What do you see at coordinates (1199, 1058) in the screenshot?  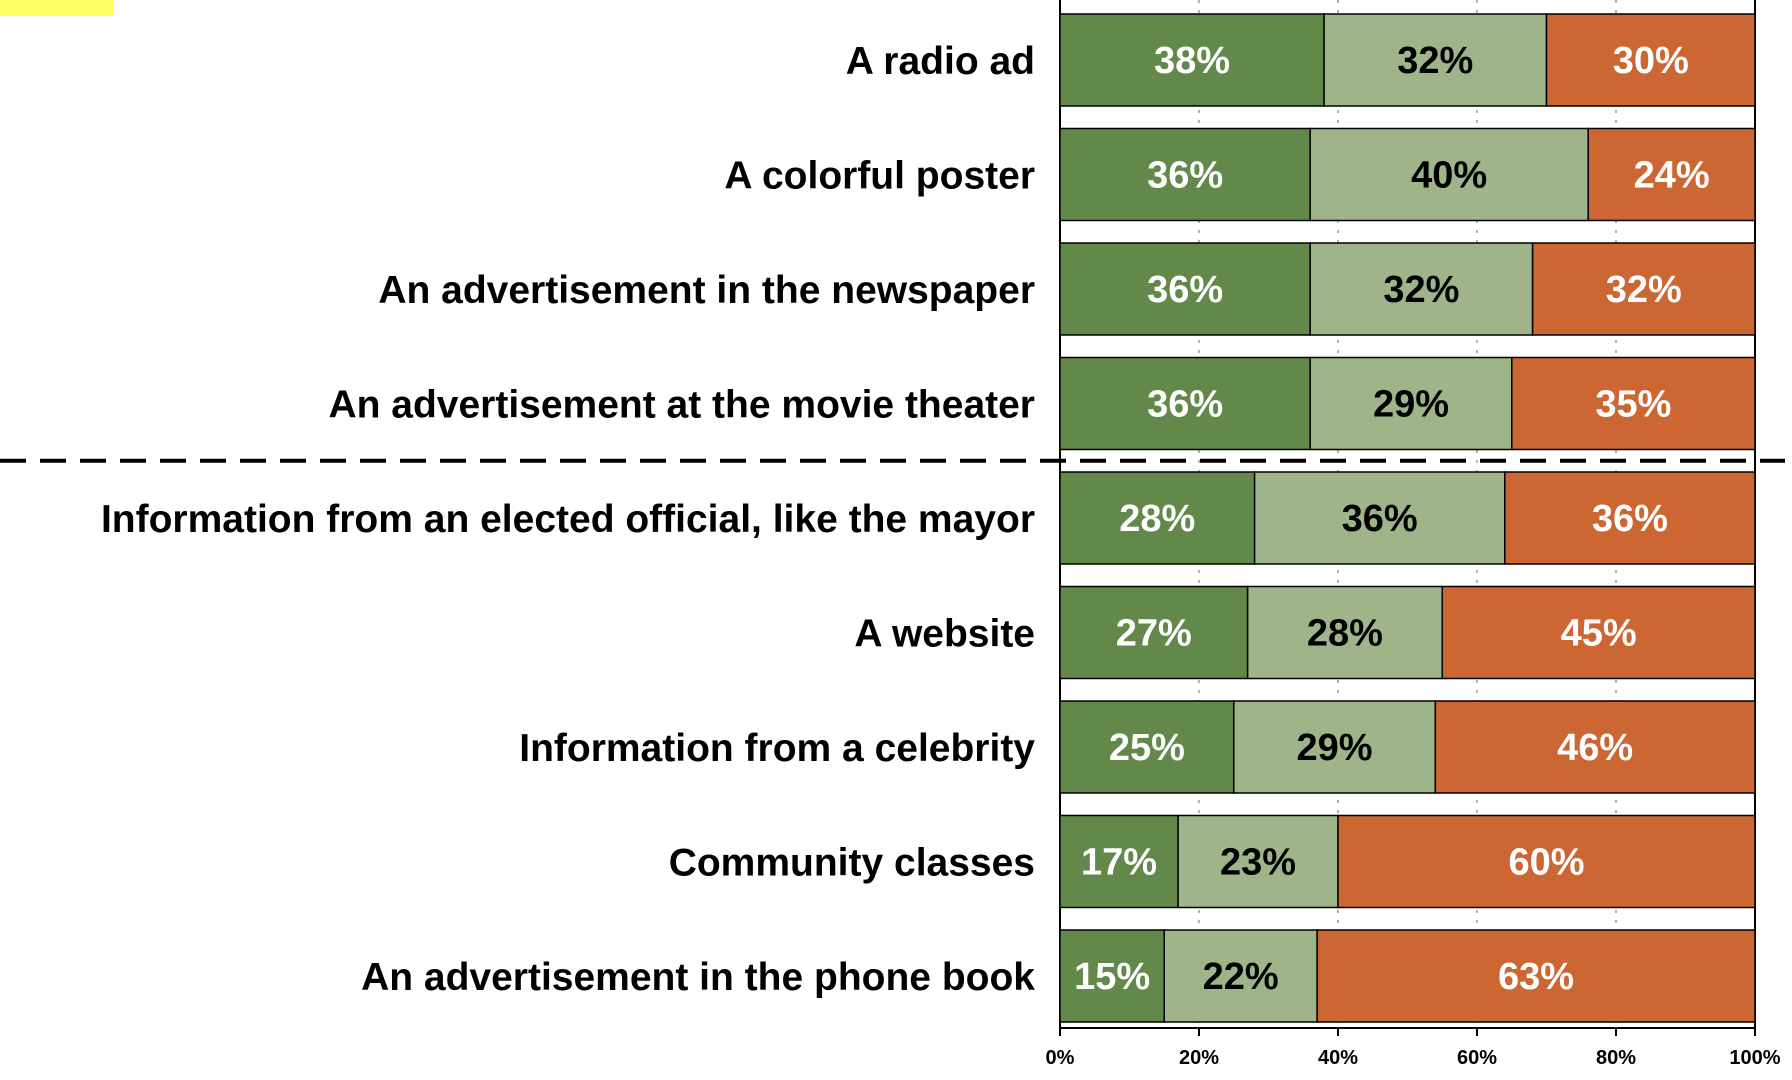 I see `tick-label: 20%` at bounding box center [1199, 1058].